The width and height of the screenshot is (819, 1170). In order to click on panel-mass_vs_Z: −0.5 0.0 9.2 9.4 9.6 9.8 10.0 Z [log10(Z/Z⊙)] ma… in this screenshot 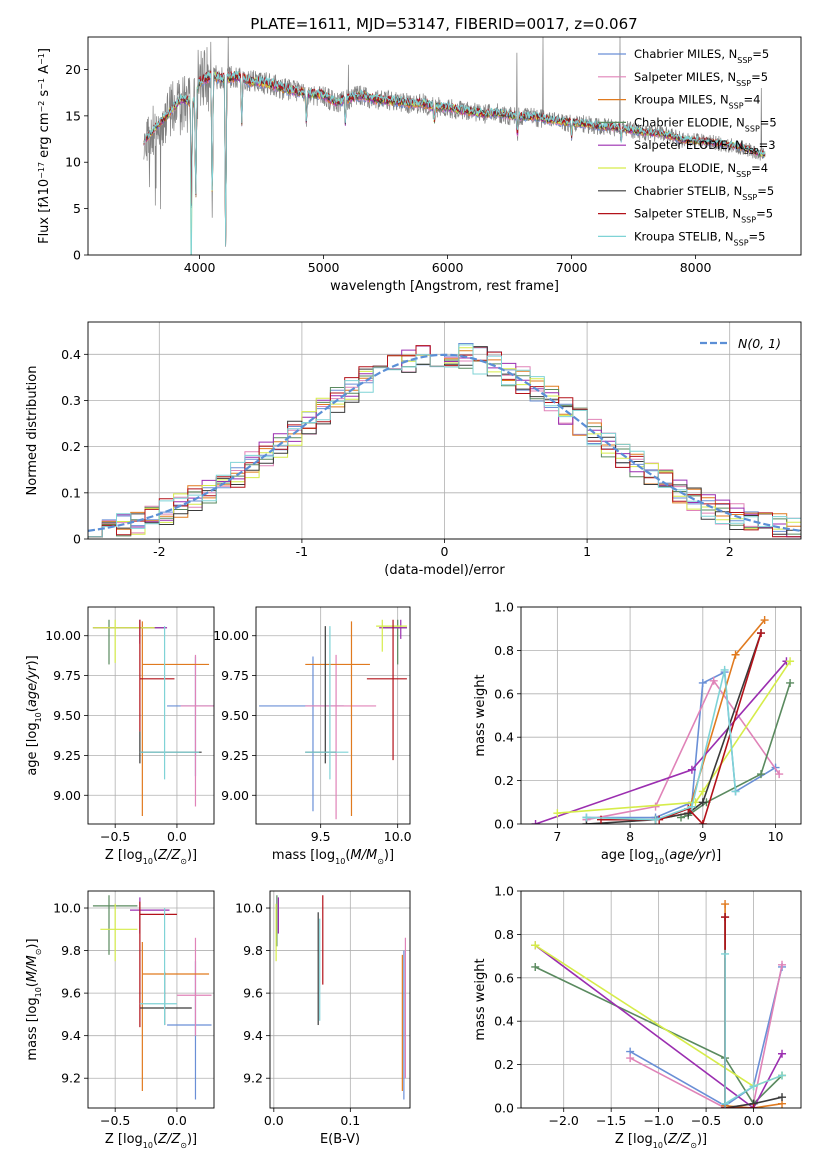, I will do `click(120, 1020)`.